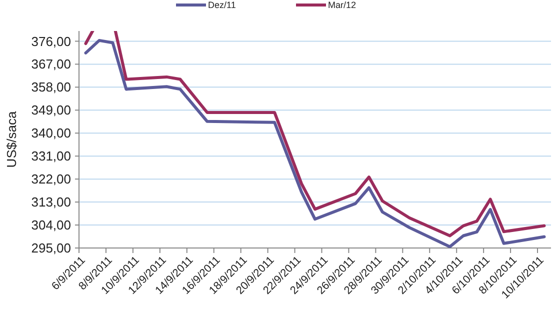 This screenshot has height=330, width=554. Describe the element at coordinates (51, 179) in the screenshot. I see `y-tick-label: 322,00` at that location.